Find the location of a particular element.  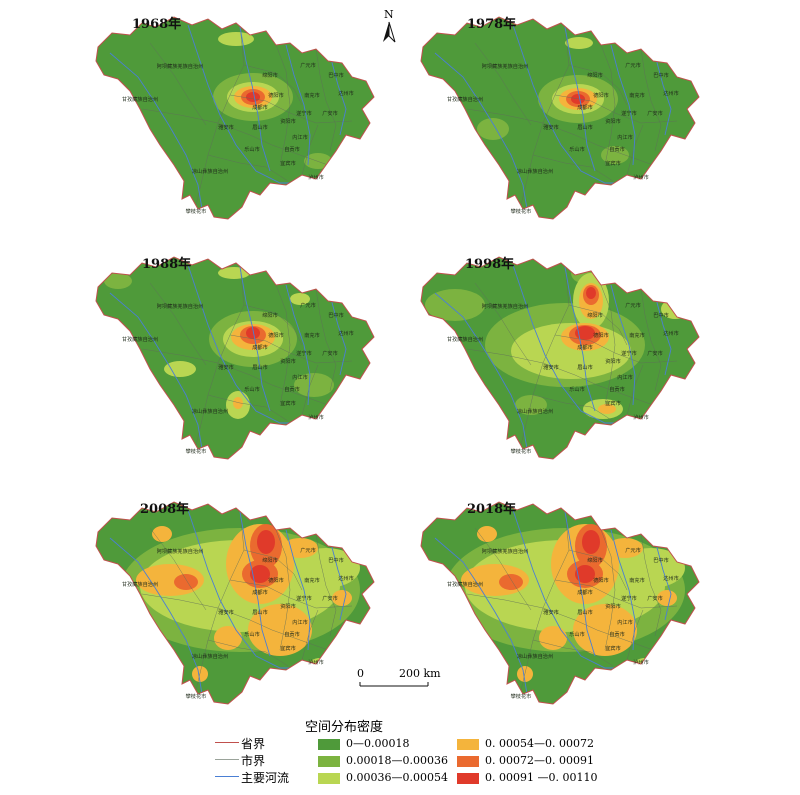

region-label-leshan: 乐山市 is located at coordinates (577, 634).